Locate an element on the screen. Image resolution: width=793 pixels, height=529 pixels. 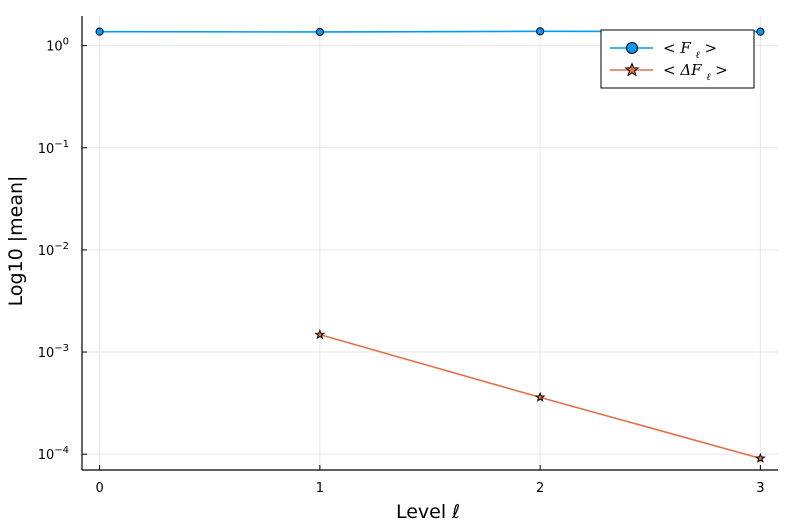
y-tick-labels: 10⁰ 10⁻¹ 10⁻² 10⁻³ 10⁻⁴ is located at coordinates (53, 250).